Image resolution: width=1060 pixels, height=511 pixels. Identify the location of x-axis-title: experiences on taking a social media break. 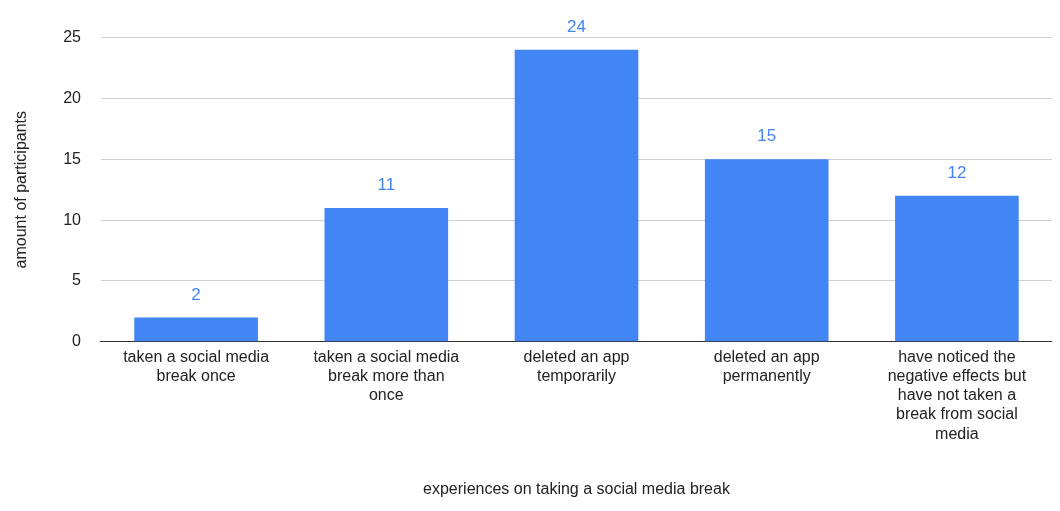
(577, 488).